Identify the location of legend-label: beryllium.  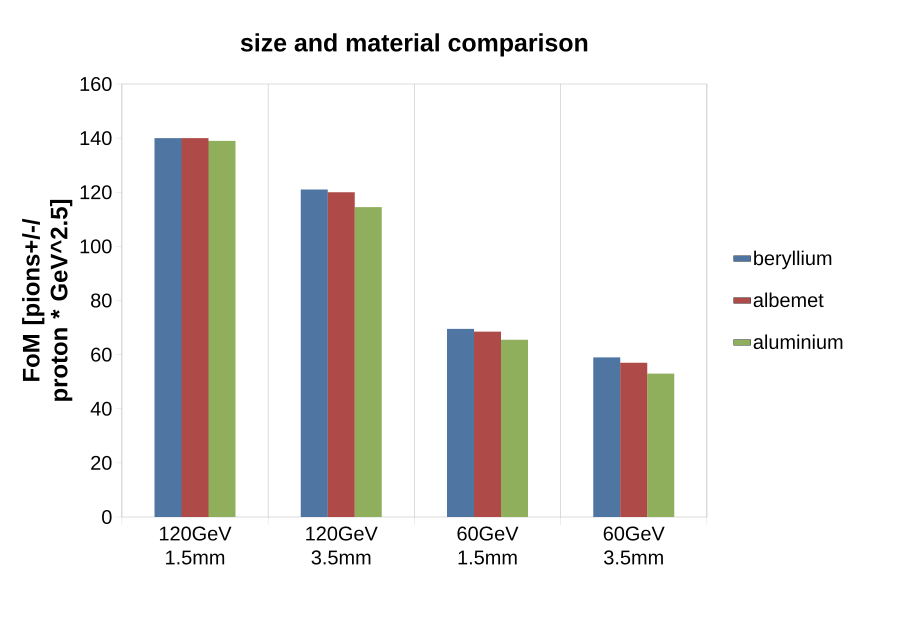
(793, 260).